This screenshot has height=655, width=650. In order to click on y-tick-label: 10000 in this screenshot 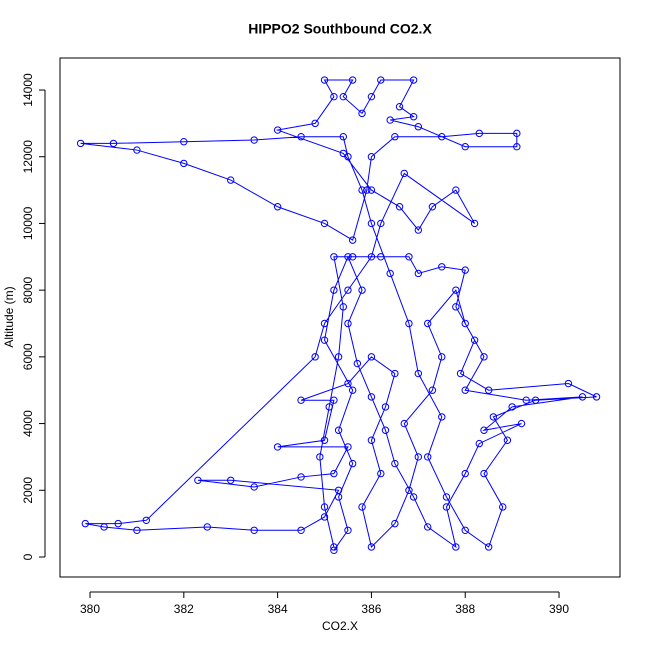, I will do `click(28, 223)`.